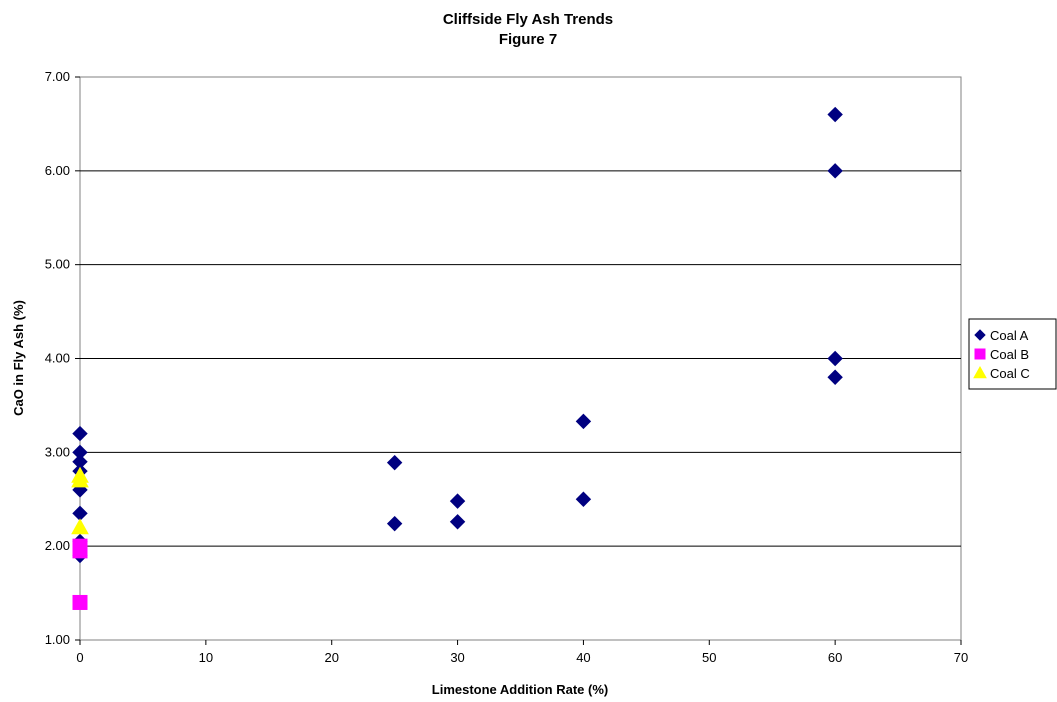 This screenshot has width=1057, height=702. Describe the element at coordinates (457, 657) in the screenshot. I see `x-tick-label: 30` at that location.